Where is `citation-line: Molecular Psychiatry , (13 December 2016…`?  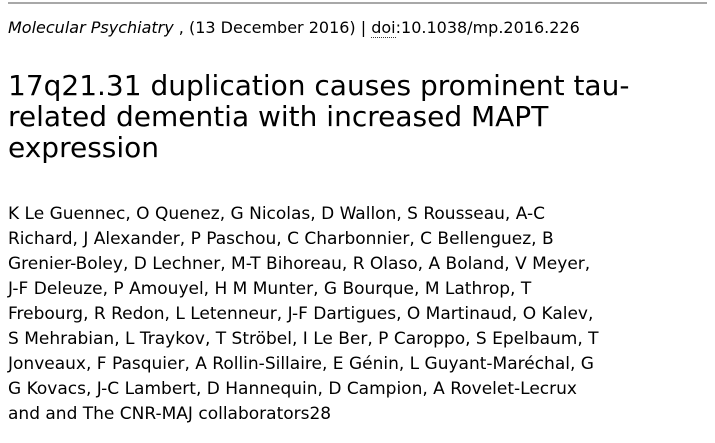
citation-line: Molecular Psychiatry , (13 December 2016… is located at coordinates (357, 28).